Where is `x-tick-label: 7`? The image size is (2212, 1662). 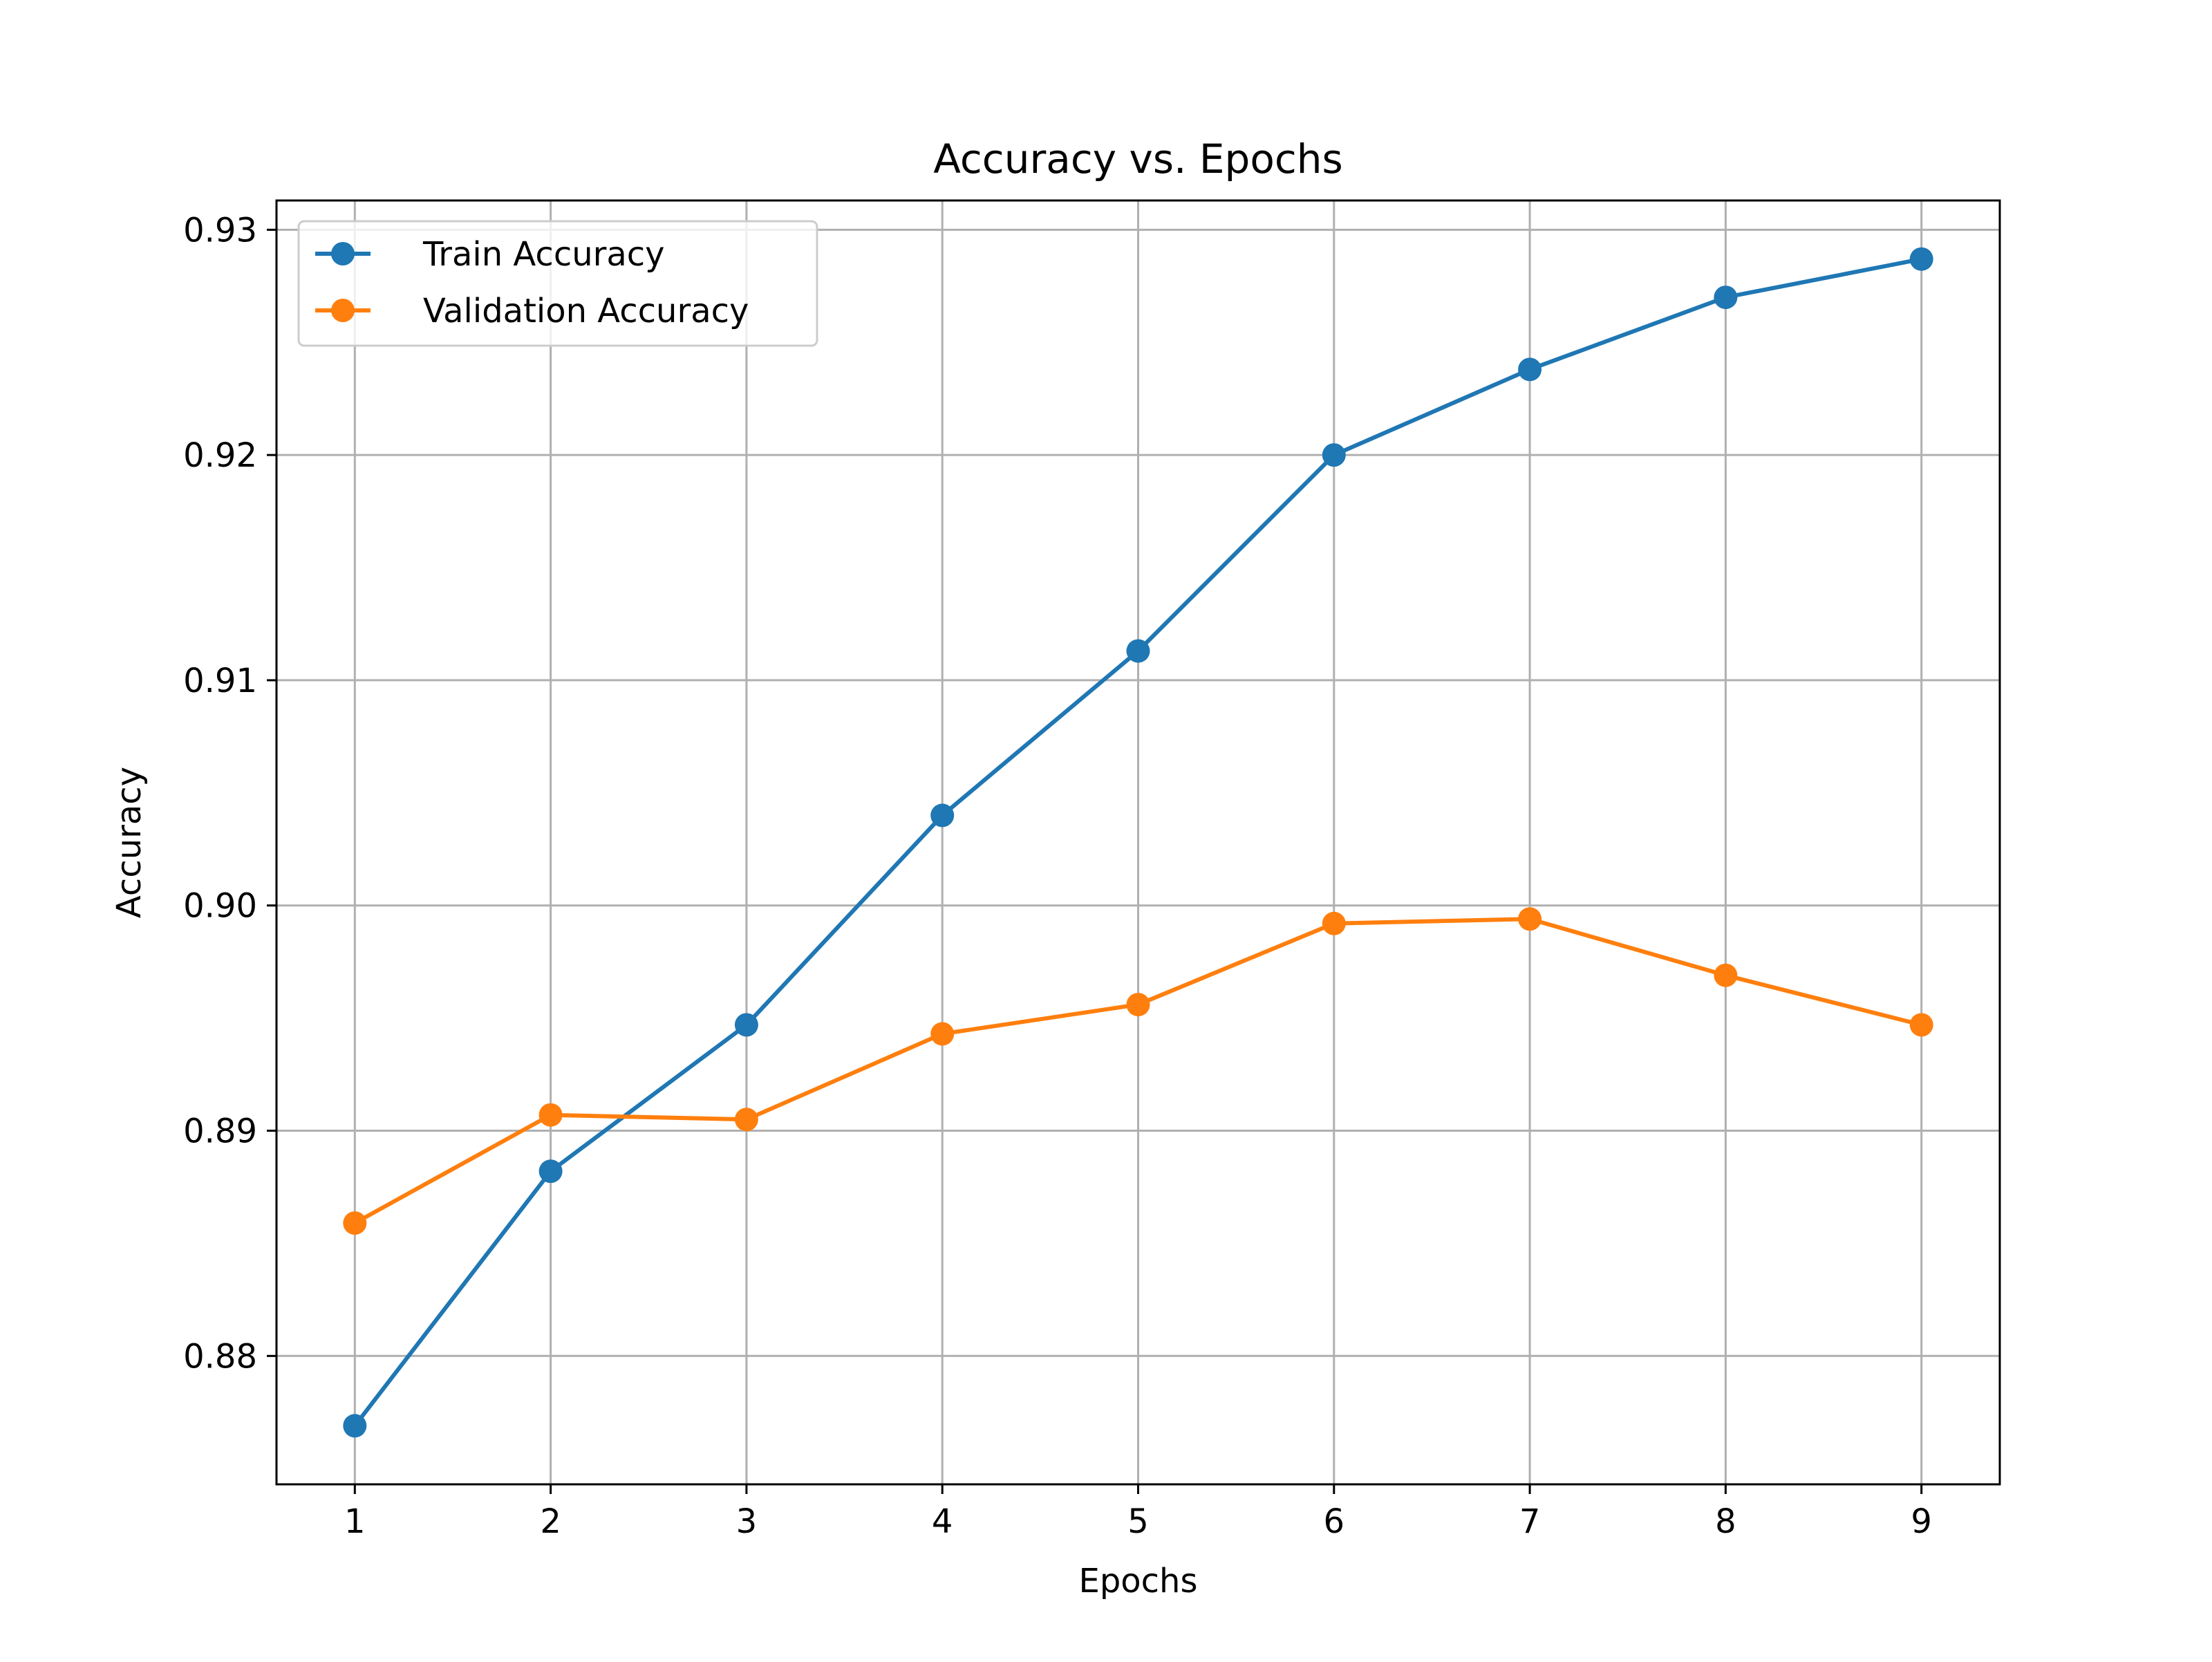
x-tick-label: 7 is located at coordinates (1530, 1521).